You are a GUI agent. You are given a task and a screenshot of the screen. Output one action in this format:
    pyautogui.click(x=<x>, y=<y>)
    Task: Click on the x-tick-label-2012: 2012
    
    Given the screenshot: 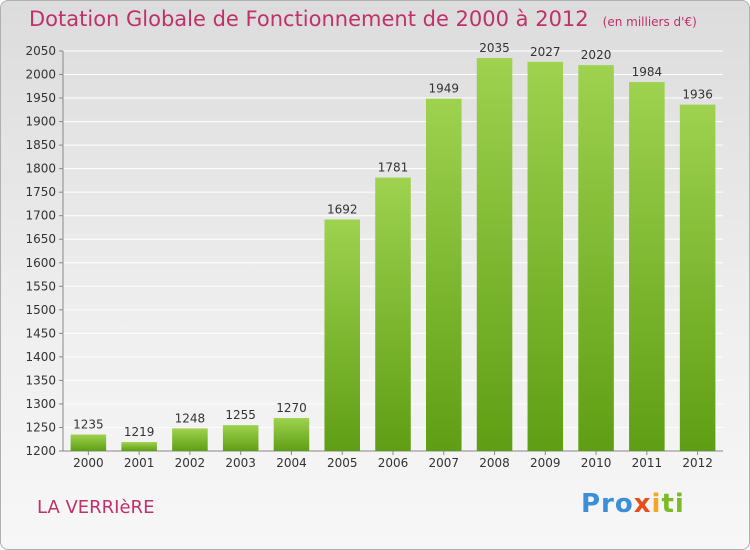 What is the action you would take?
    pyautogui.click(x=697, y=463)
    